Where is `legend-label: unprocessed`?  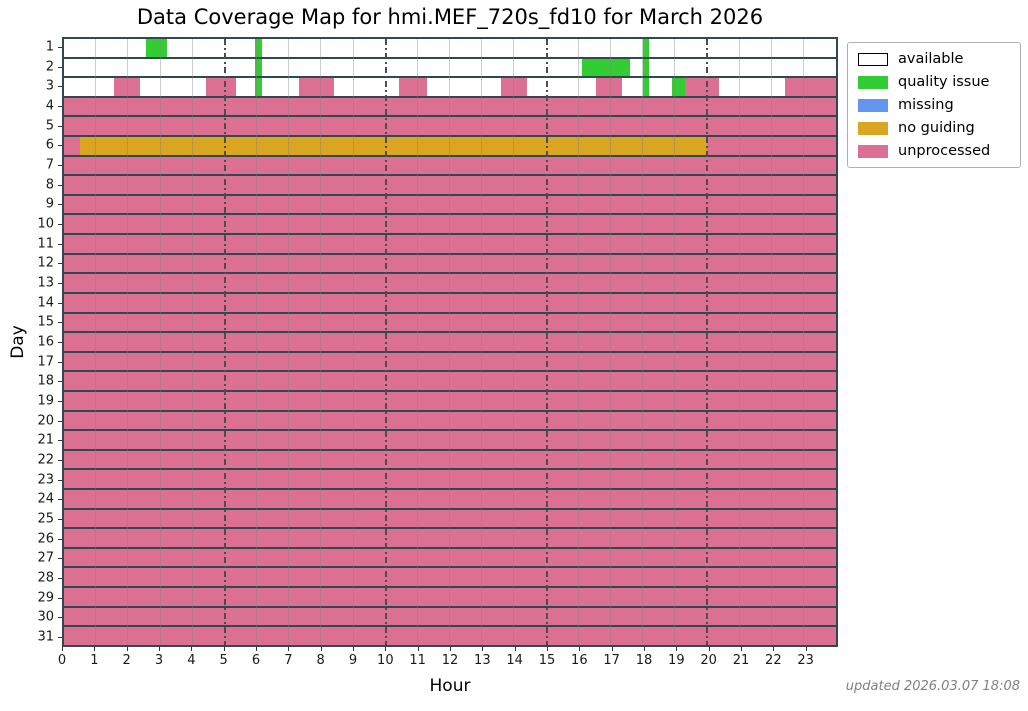
legend-label: unprocessed is located at coordinates (944, 151).